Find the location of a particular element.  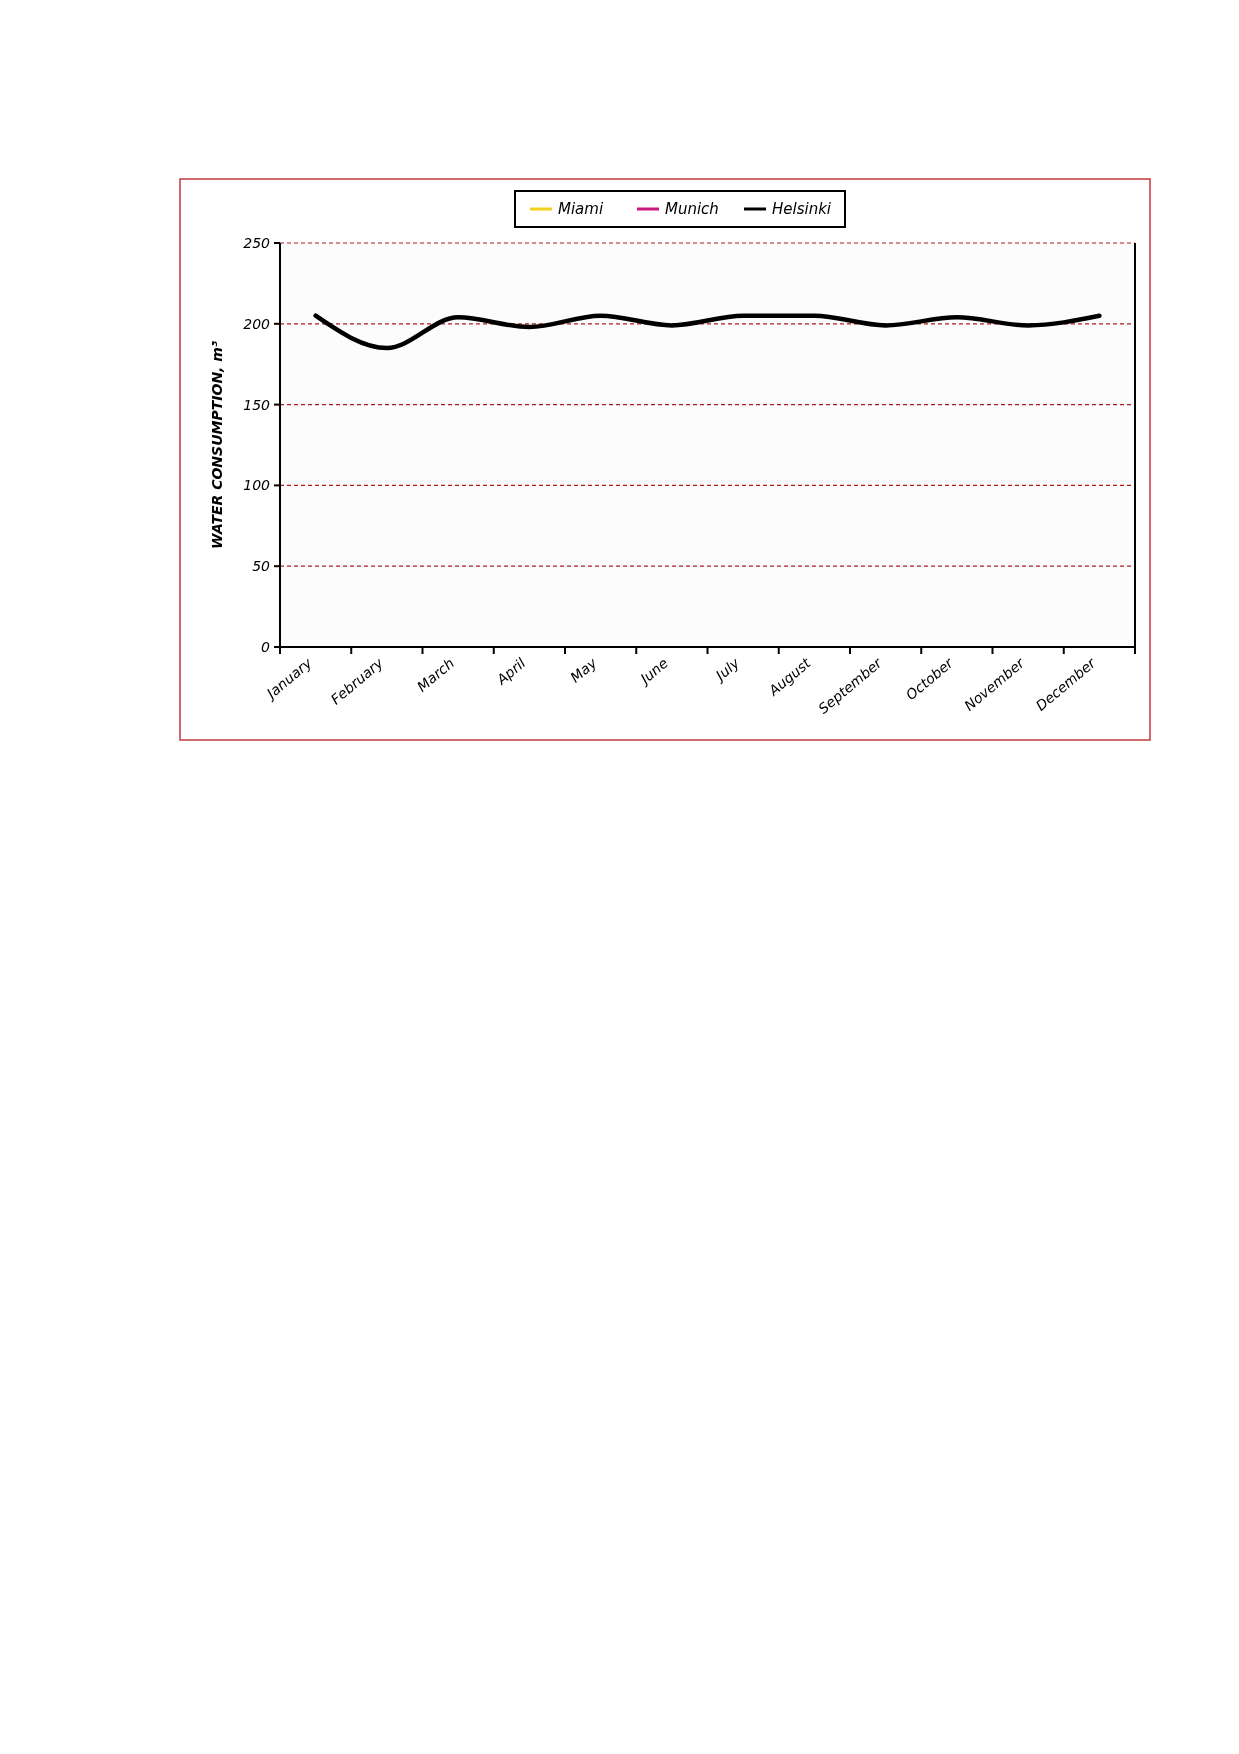

y-tick-label: 250 is located at coordinates (257, 242).